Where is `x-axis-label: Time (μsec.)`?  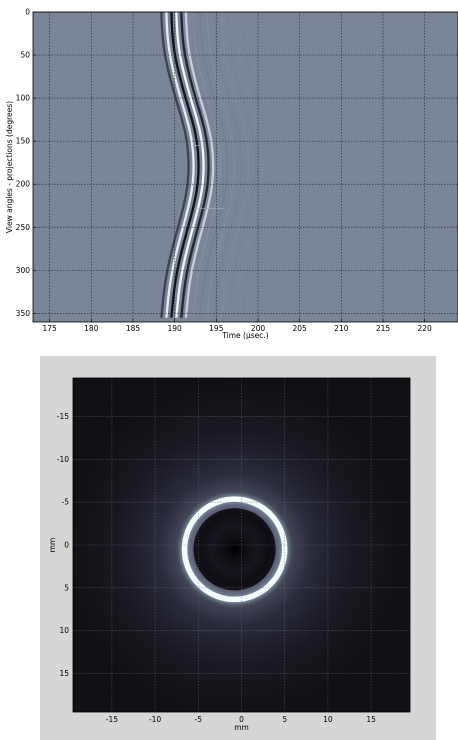 x-axis-label: Time (μsec.) is located at coordinates (244, 335).